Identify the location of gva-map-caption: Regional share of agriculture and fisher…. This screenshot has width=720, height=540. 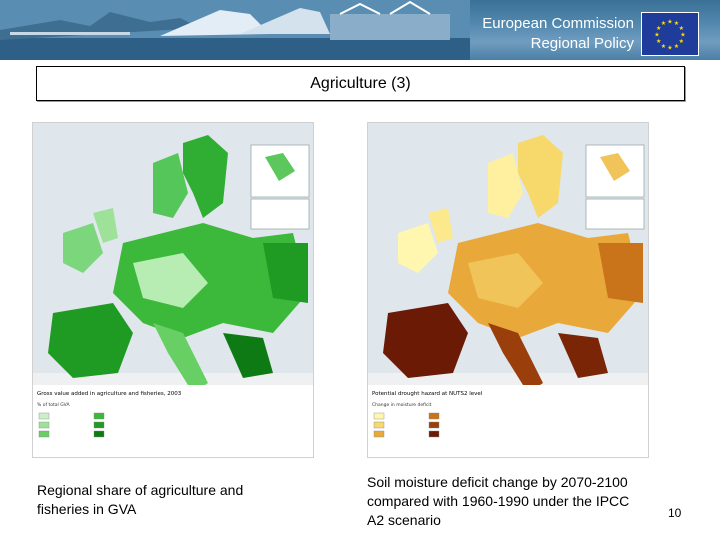
(140, 499).